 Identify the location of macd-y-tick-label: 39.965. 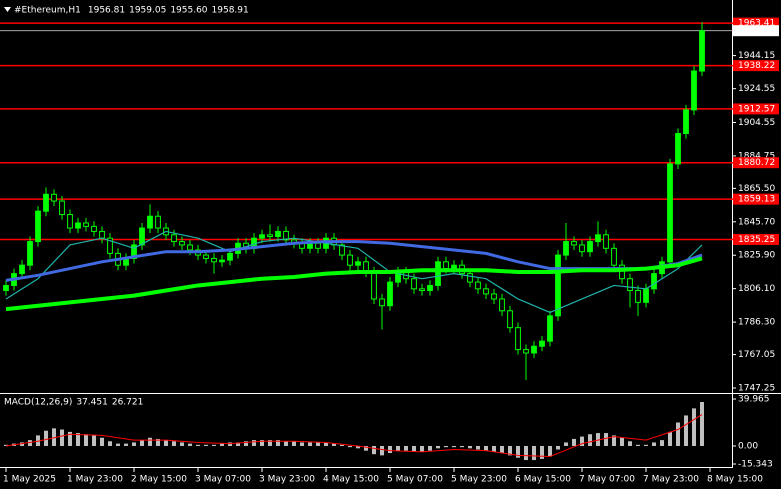
(754, 400).